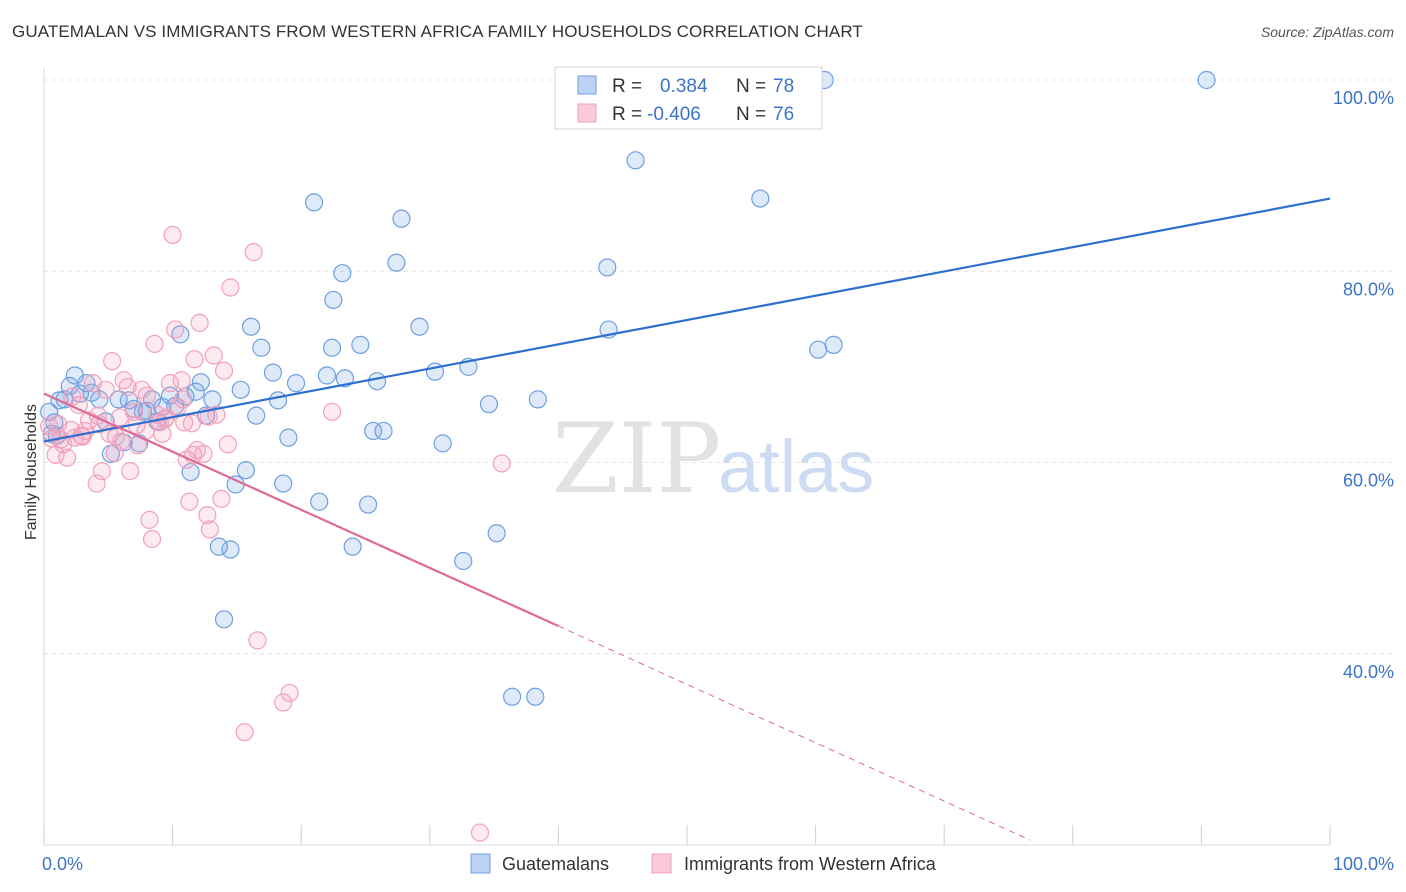  What do you see at coordinates (751, 114) in the screenshot?
I see `stats-n-label-2: N =` at bounding box center [751, 114].